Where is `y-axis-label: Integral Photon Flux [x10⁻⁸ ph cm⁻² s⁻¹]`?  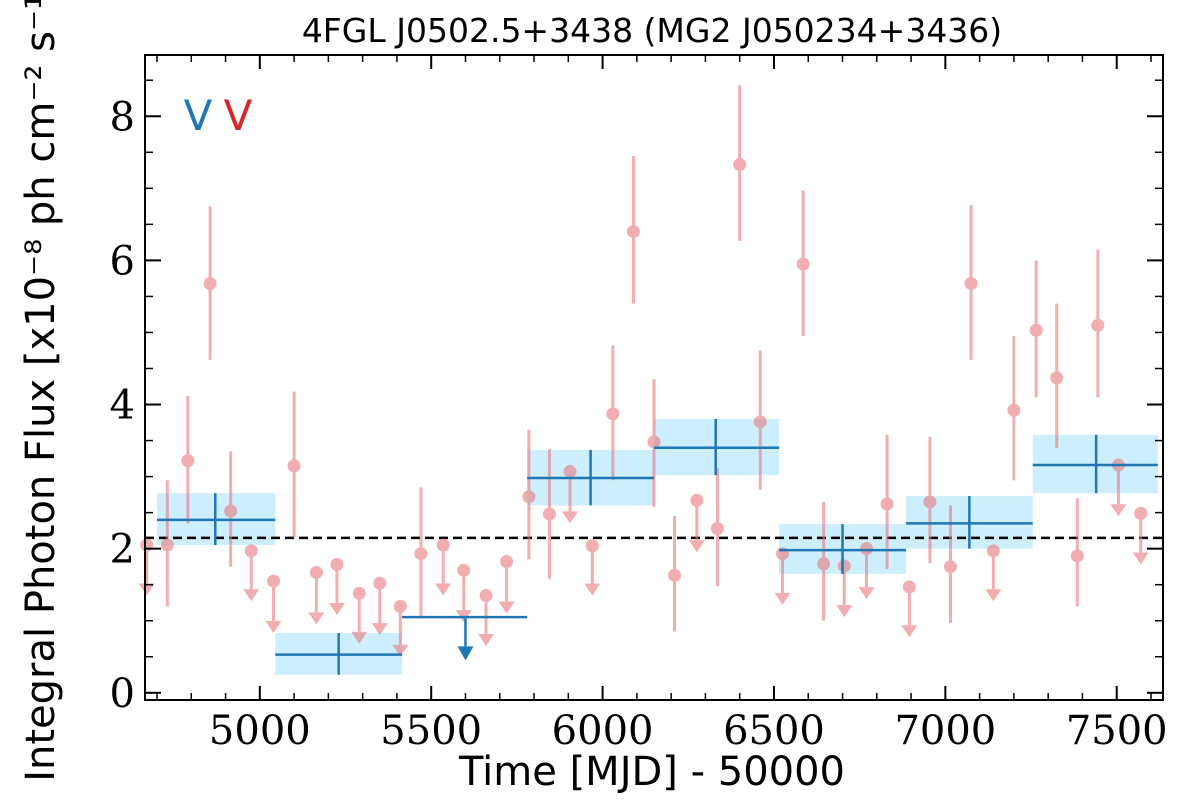
y-axis-label: Integral Photon Flux [x10⁻⁸ ph cm⁻² s⁻¹] is located at coordinates (41, 391).